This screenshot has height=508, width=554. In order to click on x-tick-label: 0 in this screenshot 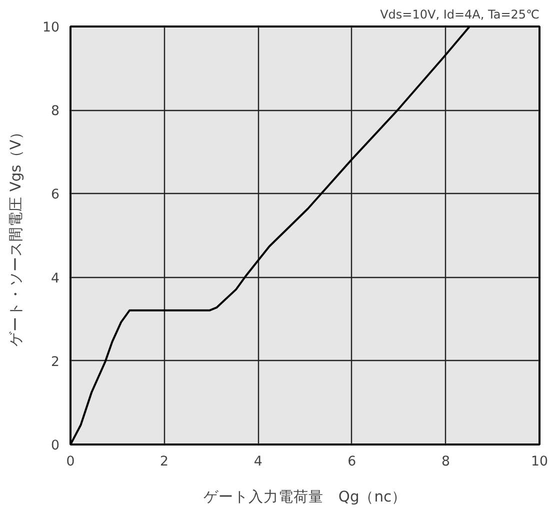, I will do `click(70, 462)`.